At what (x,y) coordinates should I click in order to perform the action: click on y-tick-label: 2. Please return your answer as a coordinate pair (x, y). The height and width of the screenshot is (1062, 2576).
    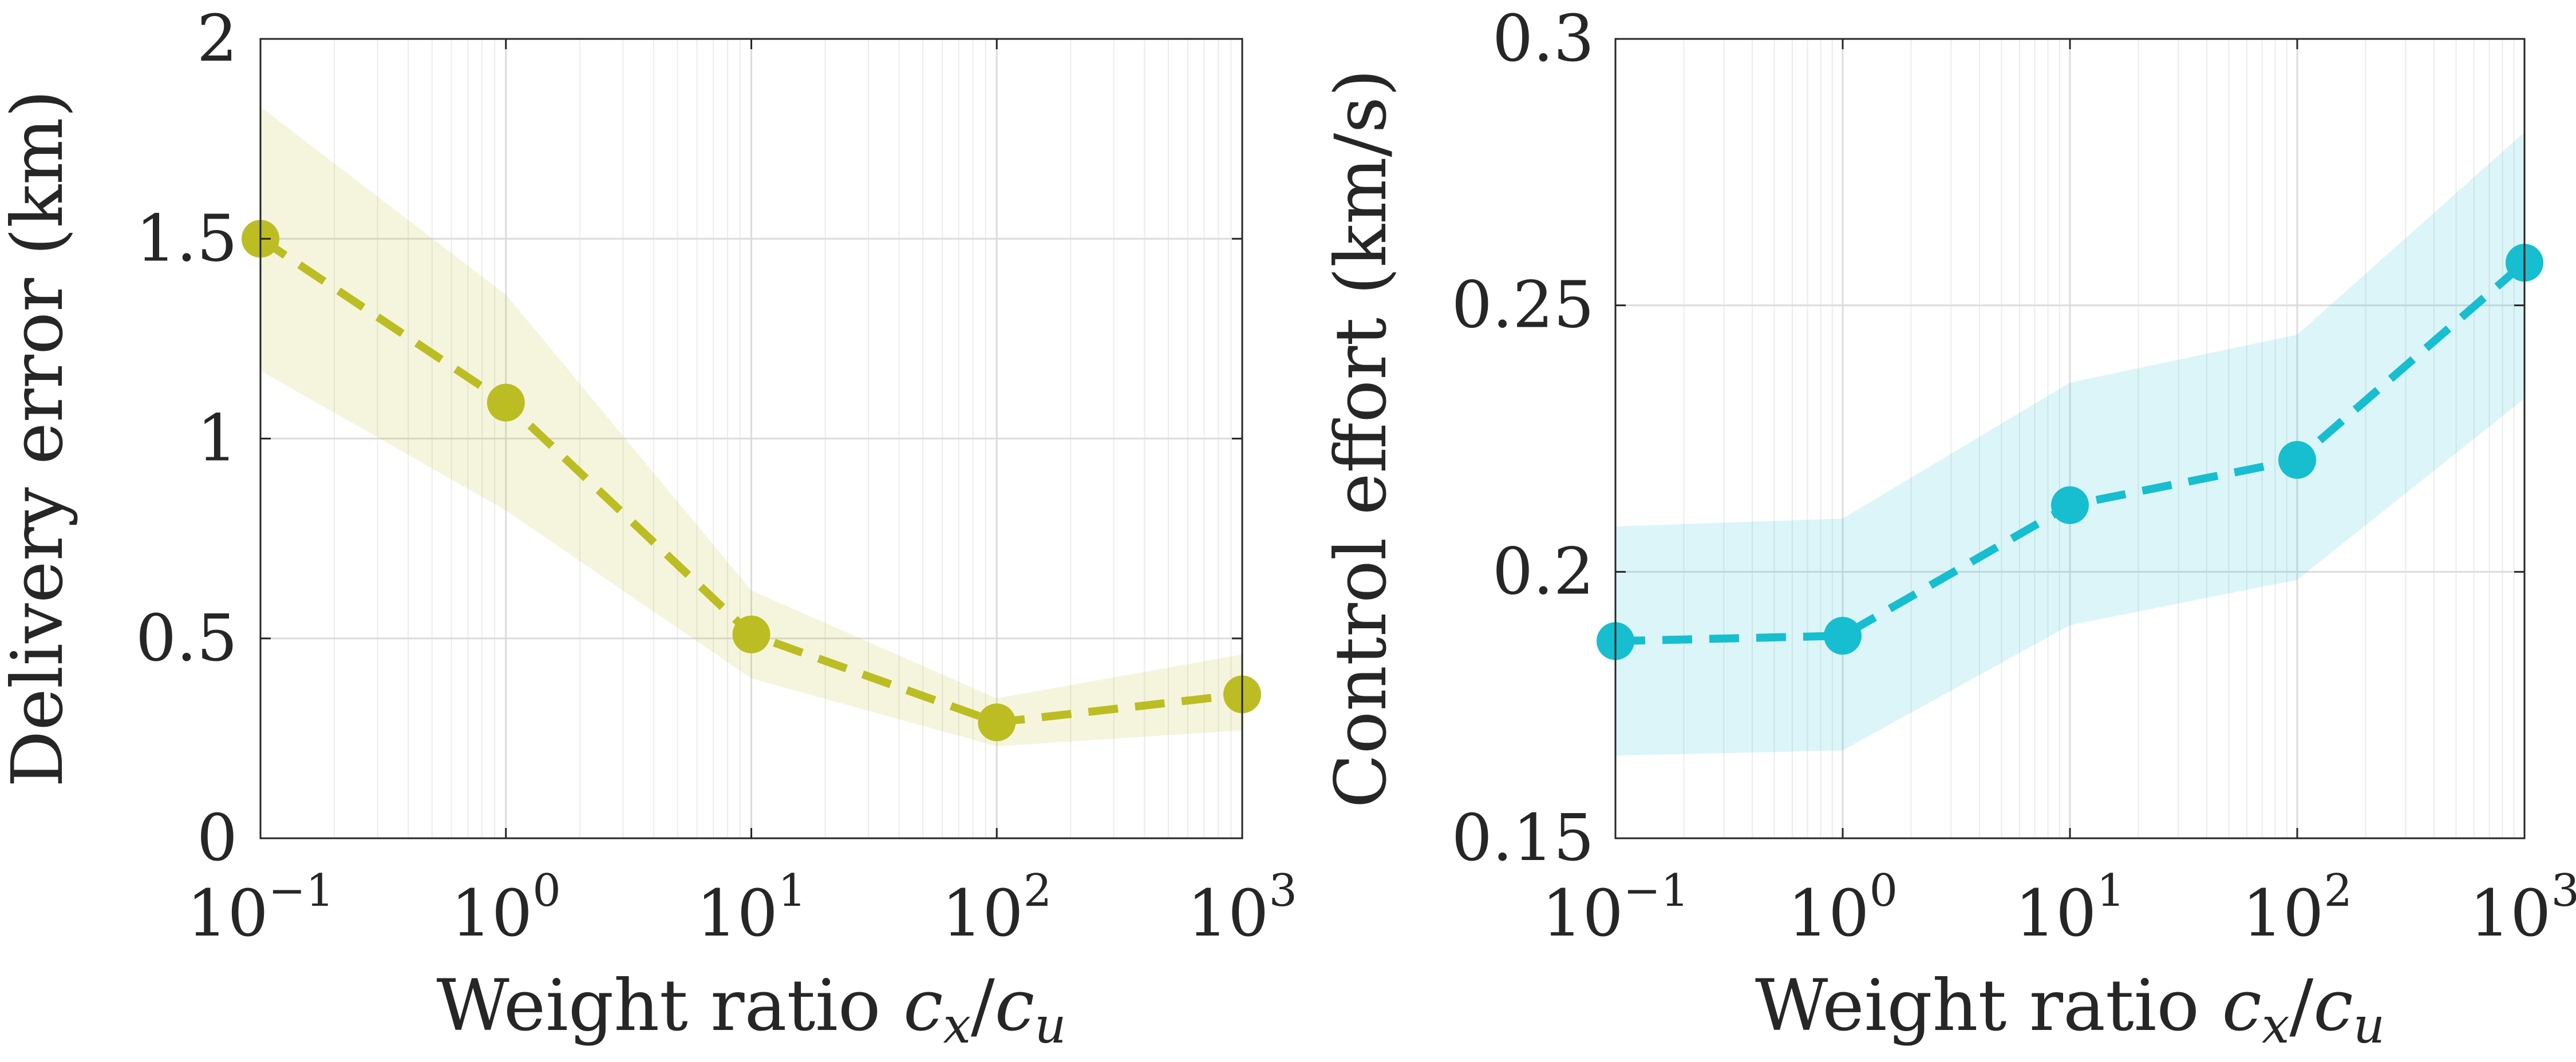
    Looking at the image, I should click on (217, 39).